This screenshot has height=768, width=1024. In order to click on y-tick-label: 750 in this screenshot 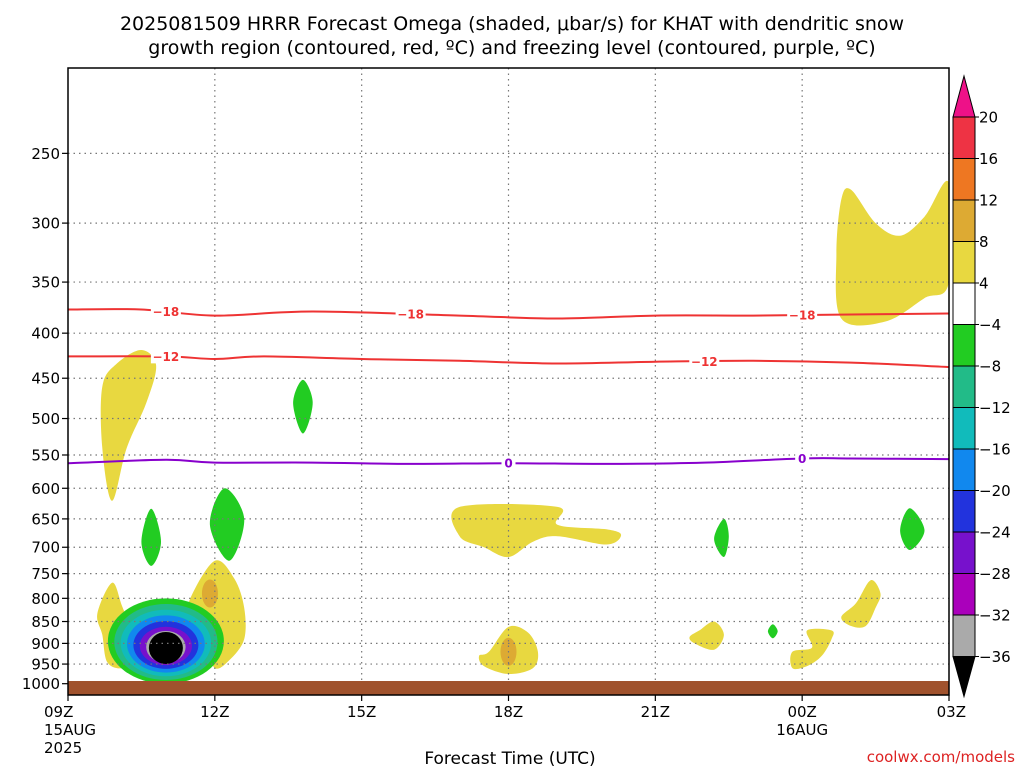, I will do `click(45, 574)`.